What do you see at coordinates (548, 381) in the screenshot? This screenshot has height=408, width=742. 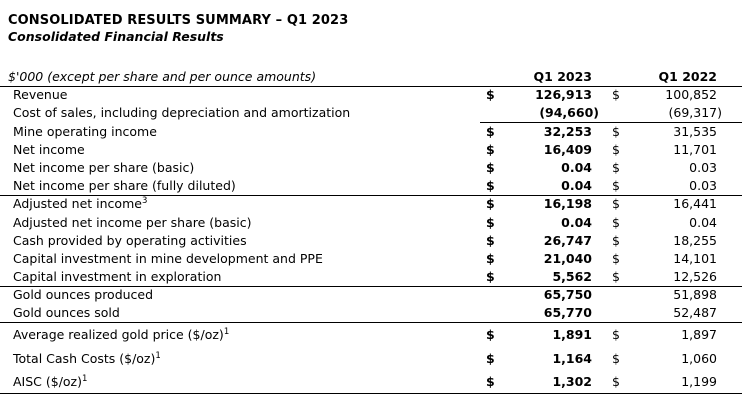 I see `value-q1-2023: 1,302` at bounding box center [548, 381].